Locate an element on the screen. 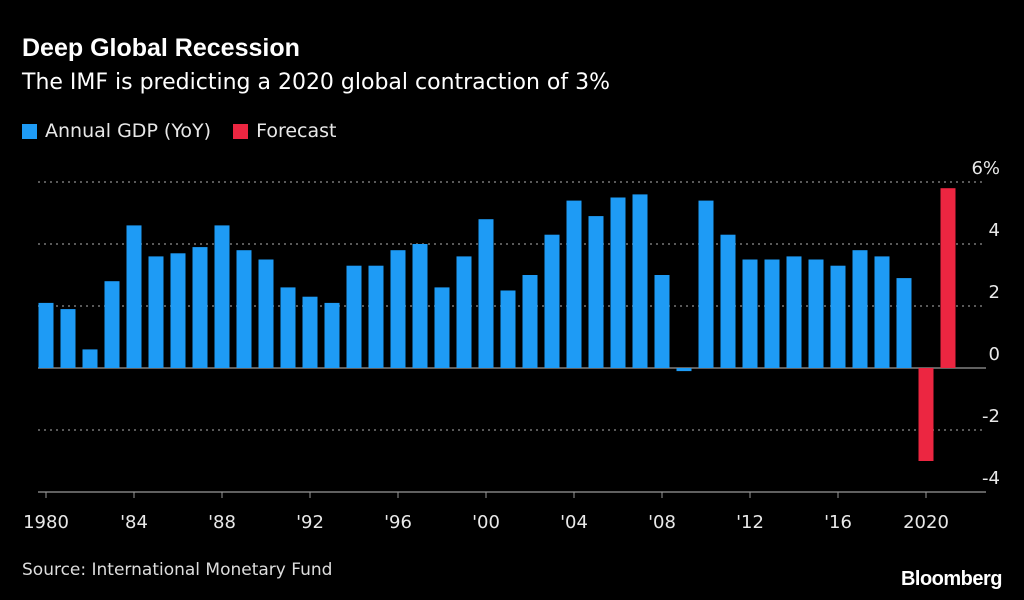 The width and height of the screenshot is (1024, 600). y-tick-label: 2 is located at coordinates (994, 292).